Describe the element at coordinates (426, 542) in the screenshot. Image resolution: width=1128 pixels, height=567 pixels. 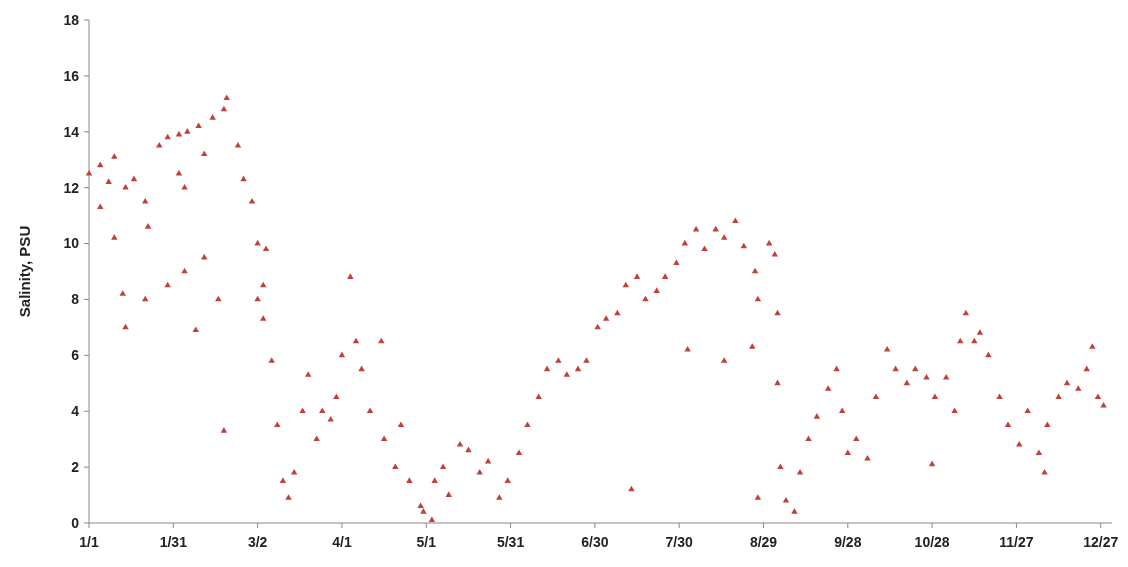
I see `x-tick-label: 5/1` at that location.